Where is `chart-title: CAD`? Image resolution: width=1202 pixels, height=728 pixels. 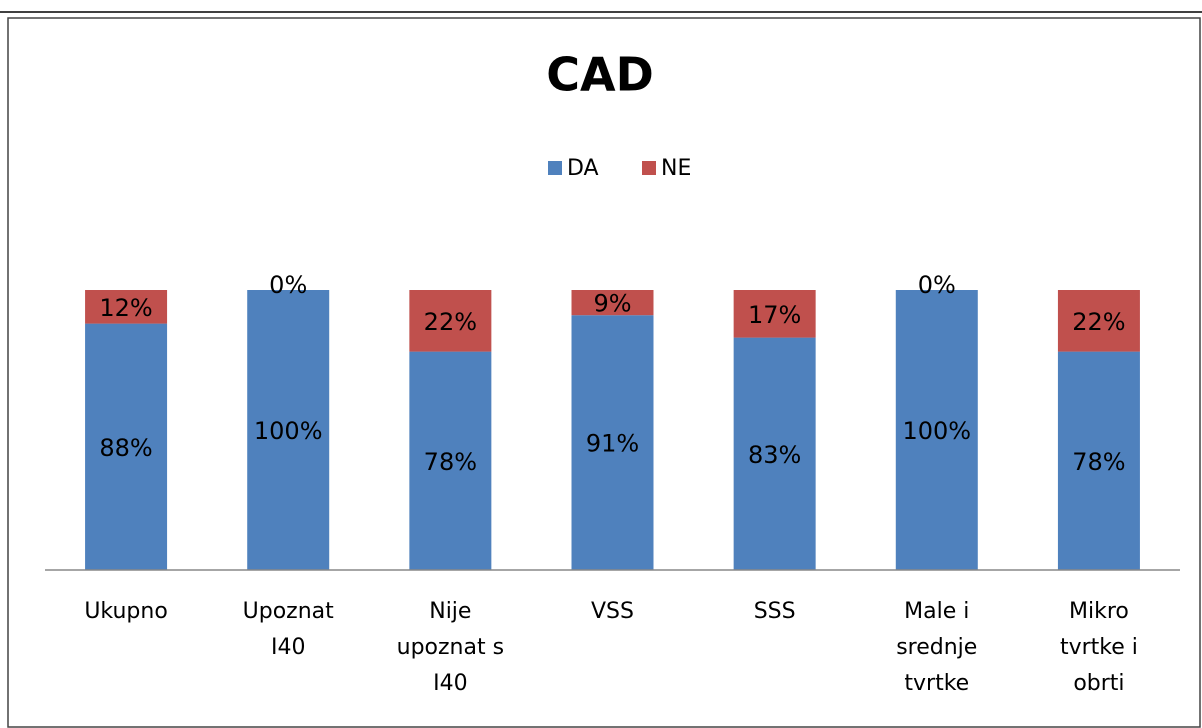 chart-title: CAD is located at coordinates (600, 75).